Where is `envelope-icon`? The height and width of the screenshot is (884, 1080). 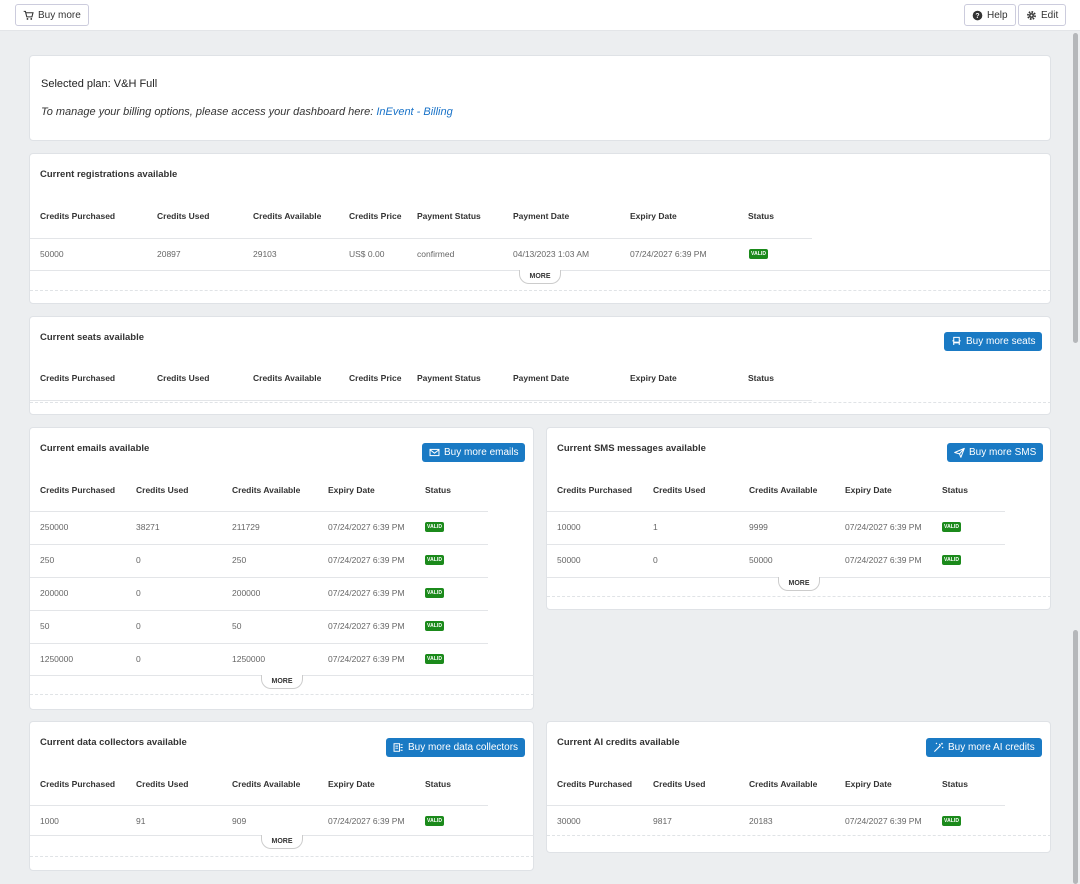 envelope-icon is located at coordinates (434, 452).